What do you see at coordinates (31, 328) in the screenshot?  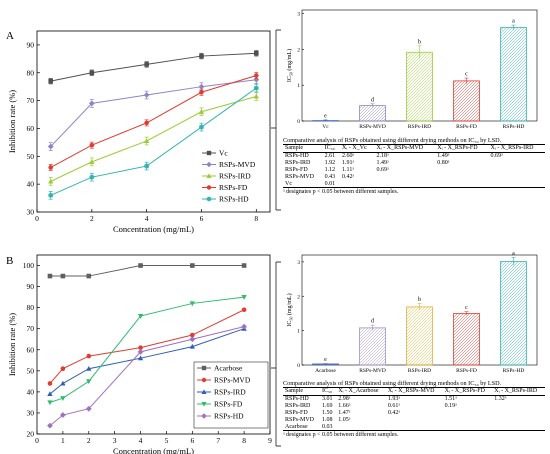 I see `y-tick-label: 70` at bounding box center [31, 328].